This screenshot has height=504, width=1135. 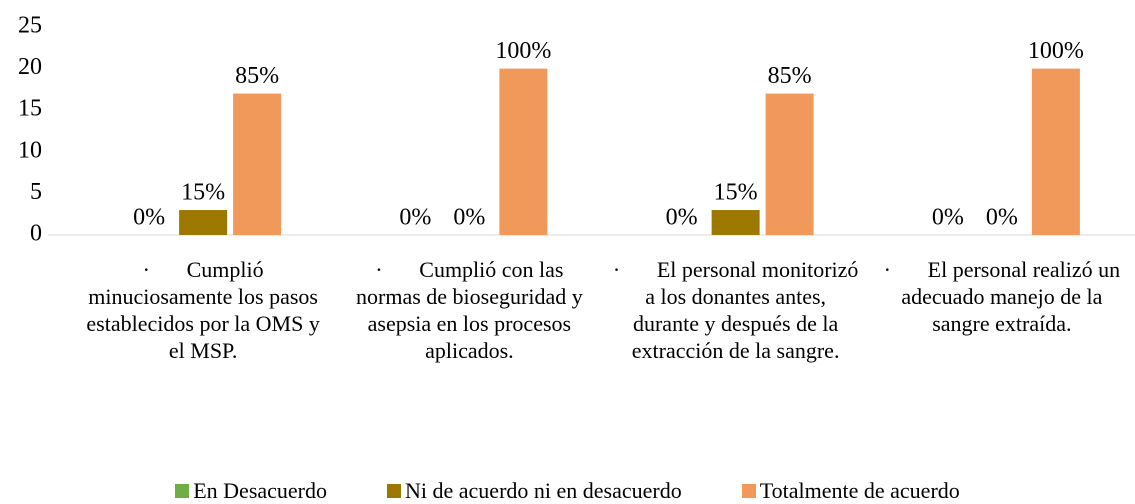 I want to click on y-tick-label: 20, so click(x=30, y=67).